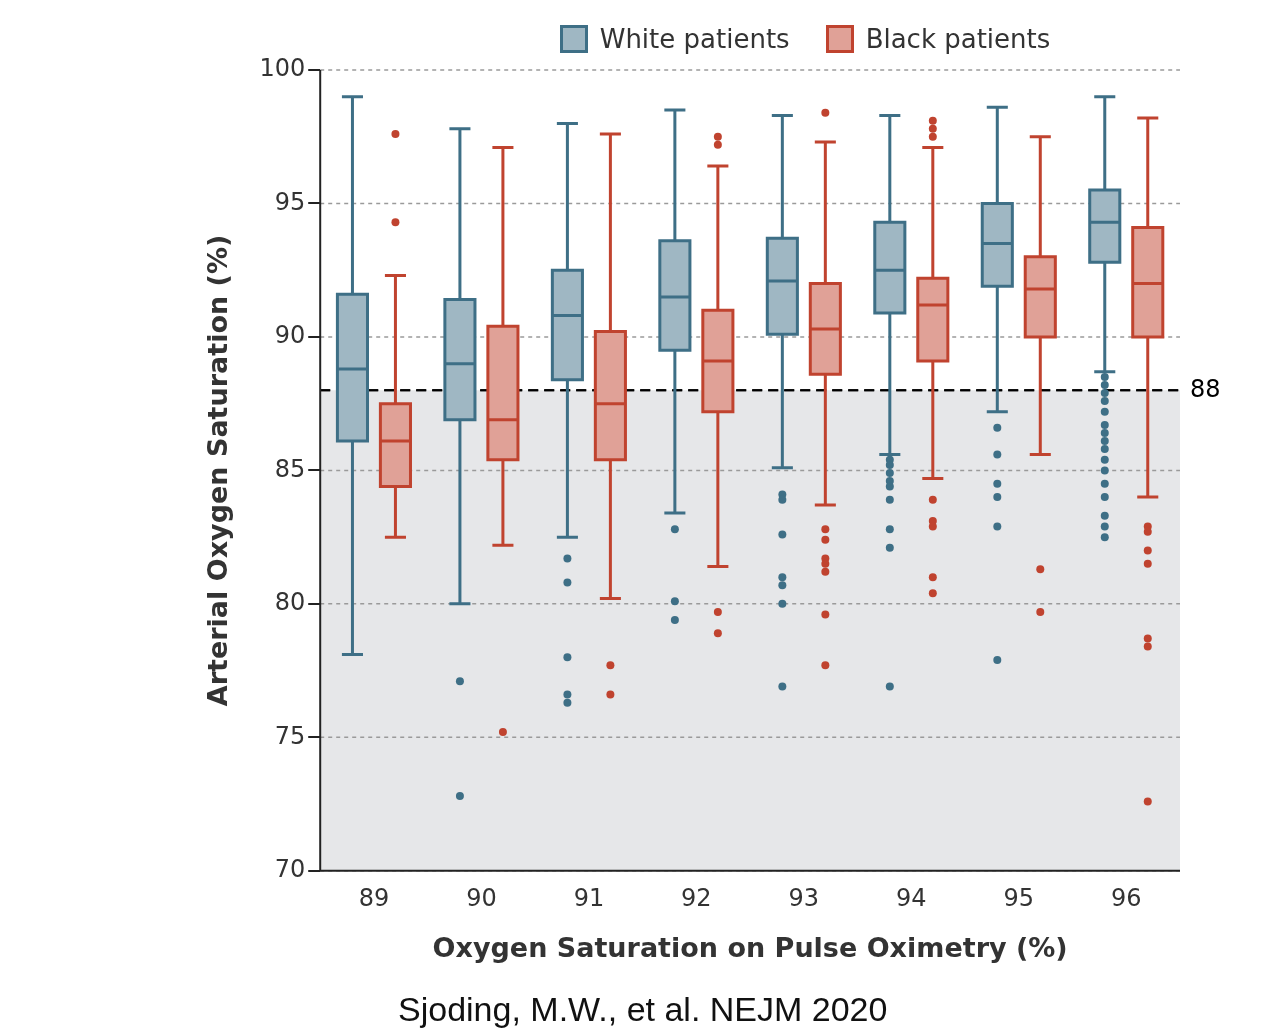  Describe the element at coordinates (589, 898) in the screenshot. I see `x-tick-label: 91` at that location.